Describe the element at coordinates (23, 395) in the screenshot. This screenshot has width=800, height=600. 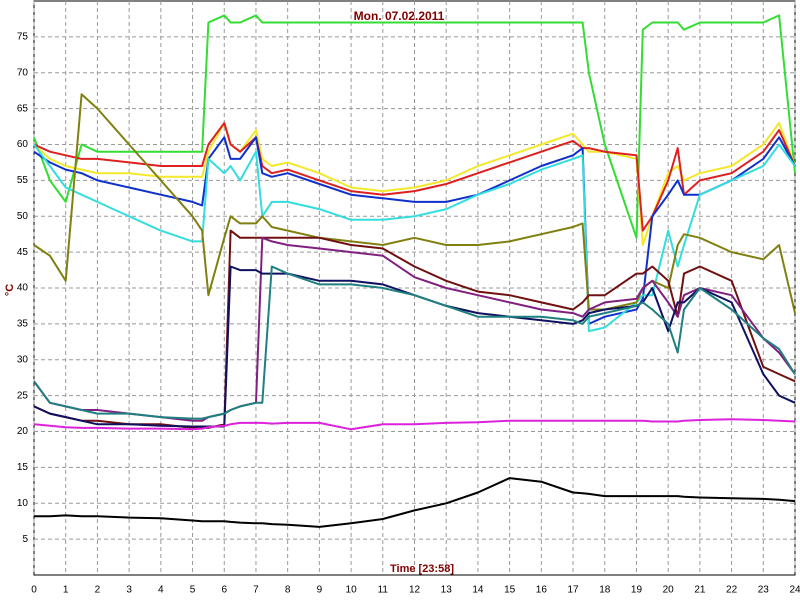
I see `y-tick-label: 25` at that location.